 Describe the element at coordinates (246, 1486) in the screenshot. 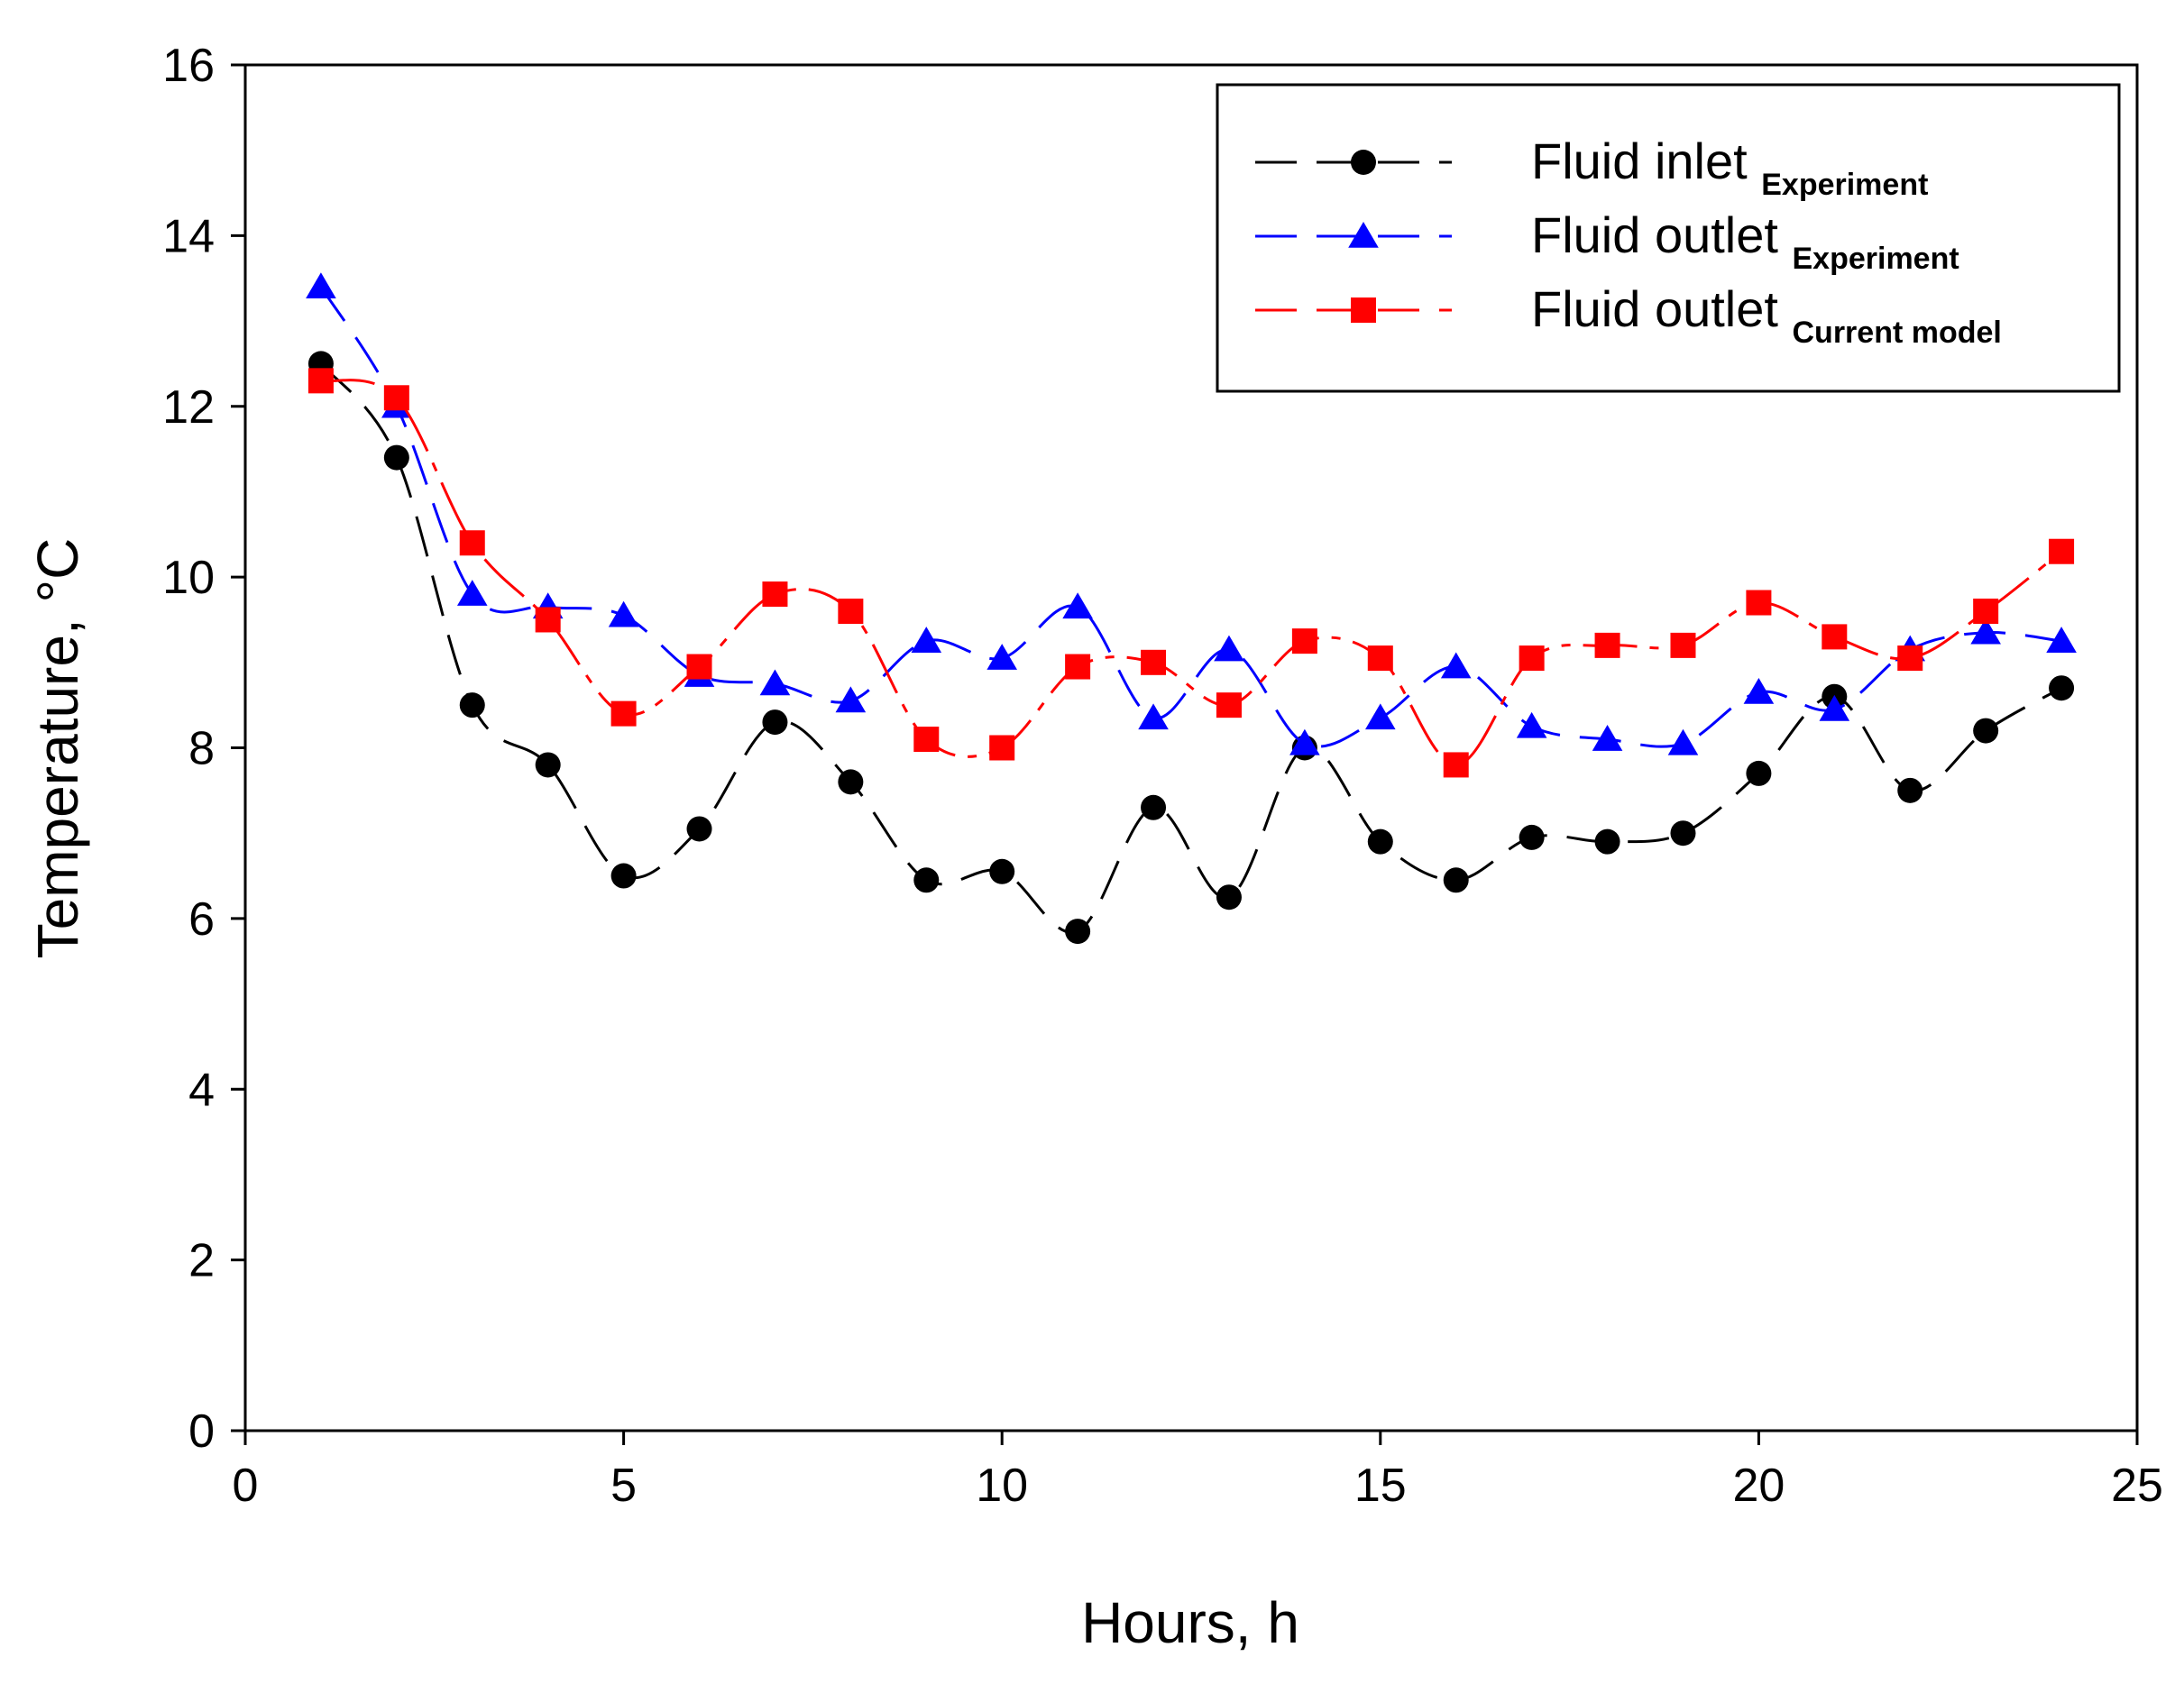

I see `x-tick-label: 0` at that location.